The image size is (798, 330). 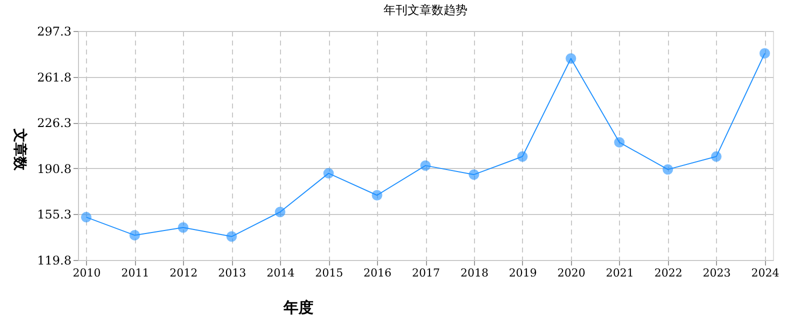 I want to click on x-tick-label: 2020, so click(x=571, y=273).